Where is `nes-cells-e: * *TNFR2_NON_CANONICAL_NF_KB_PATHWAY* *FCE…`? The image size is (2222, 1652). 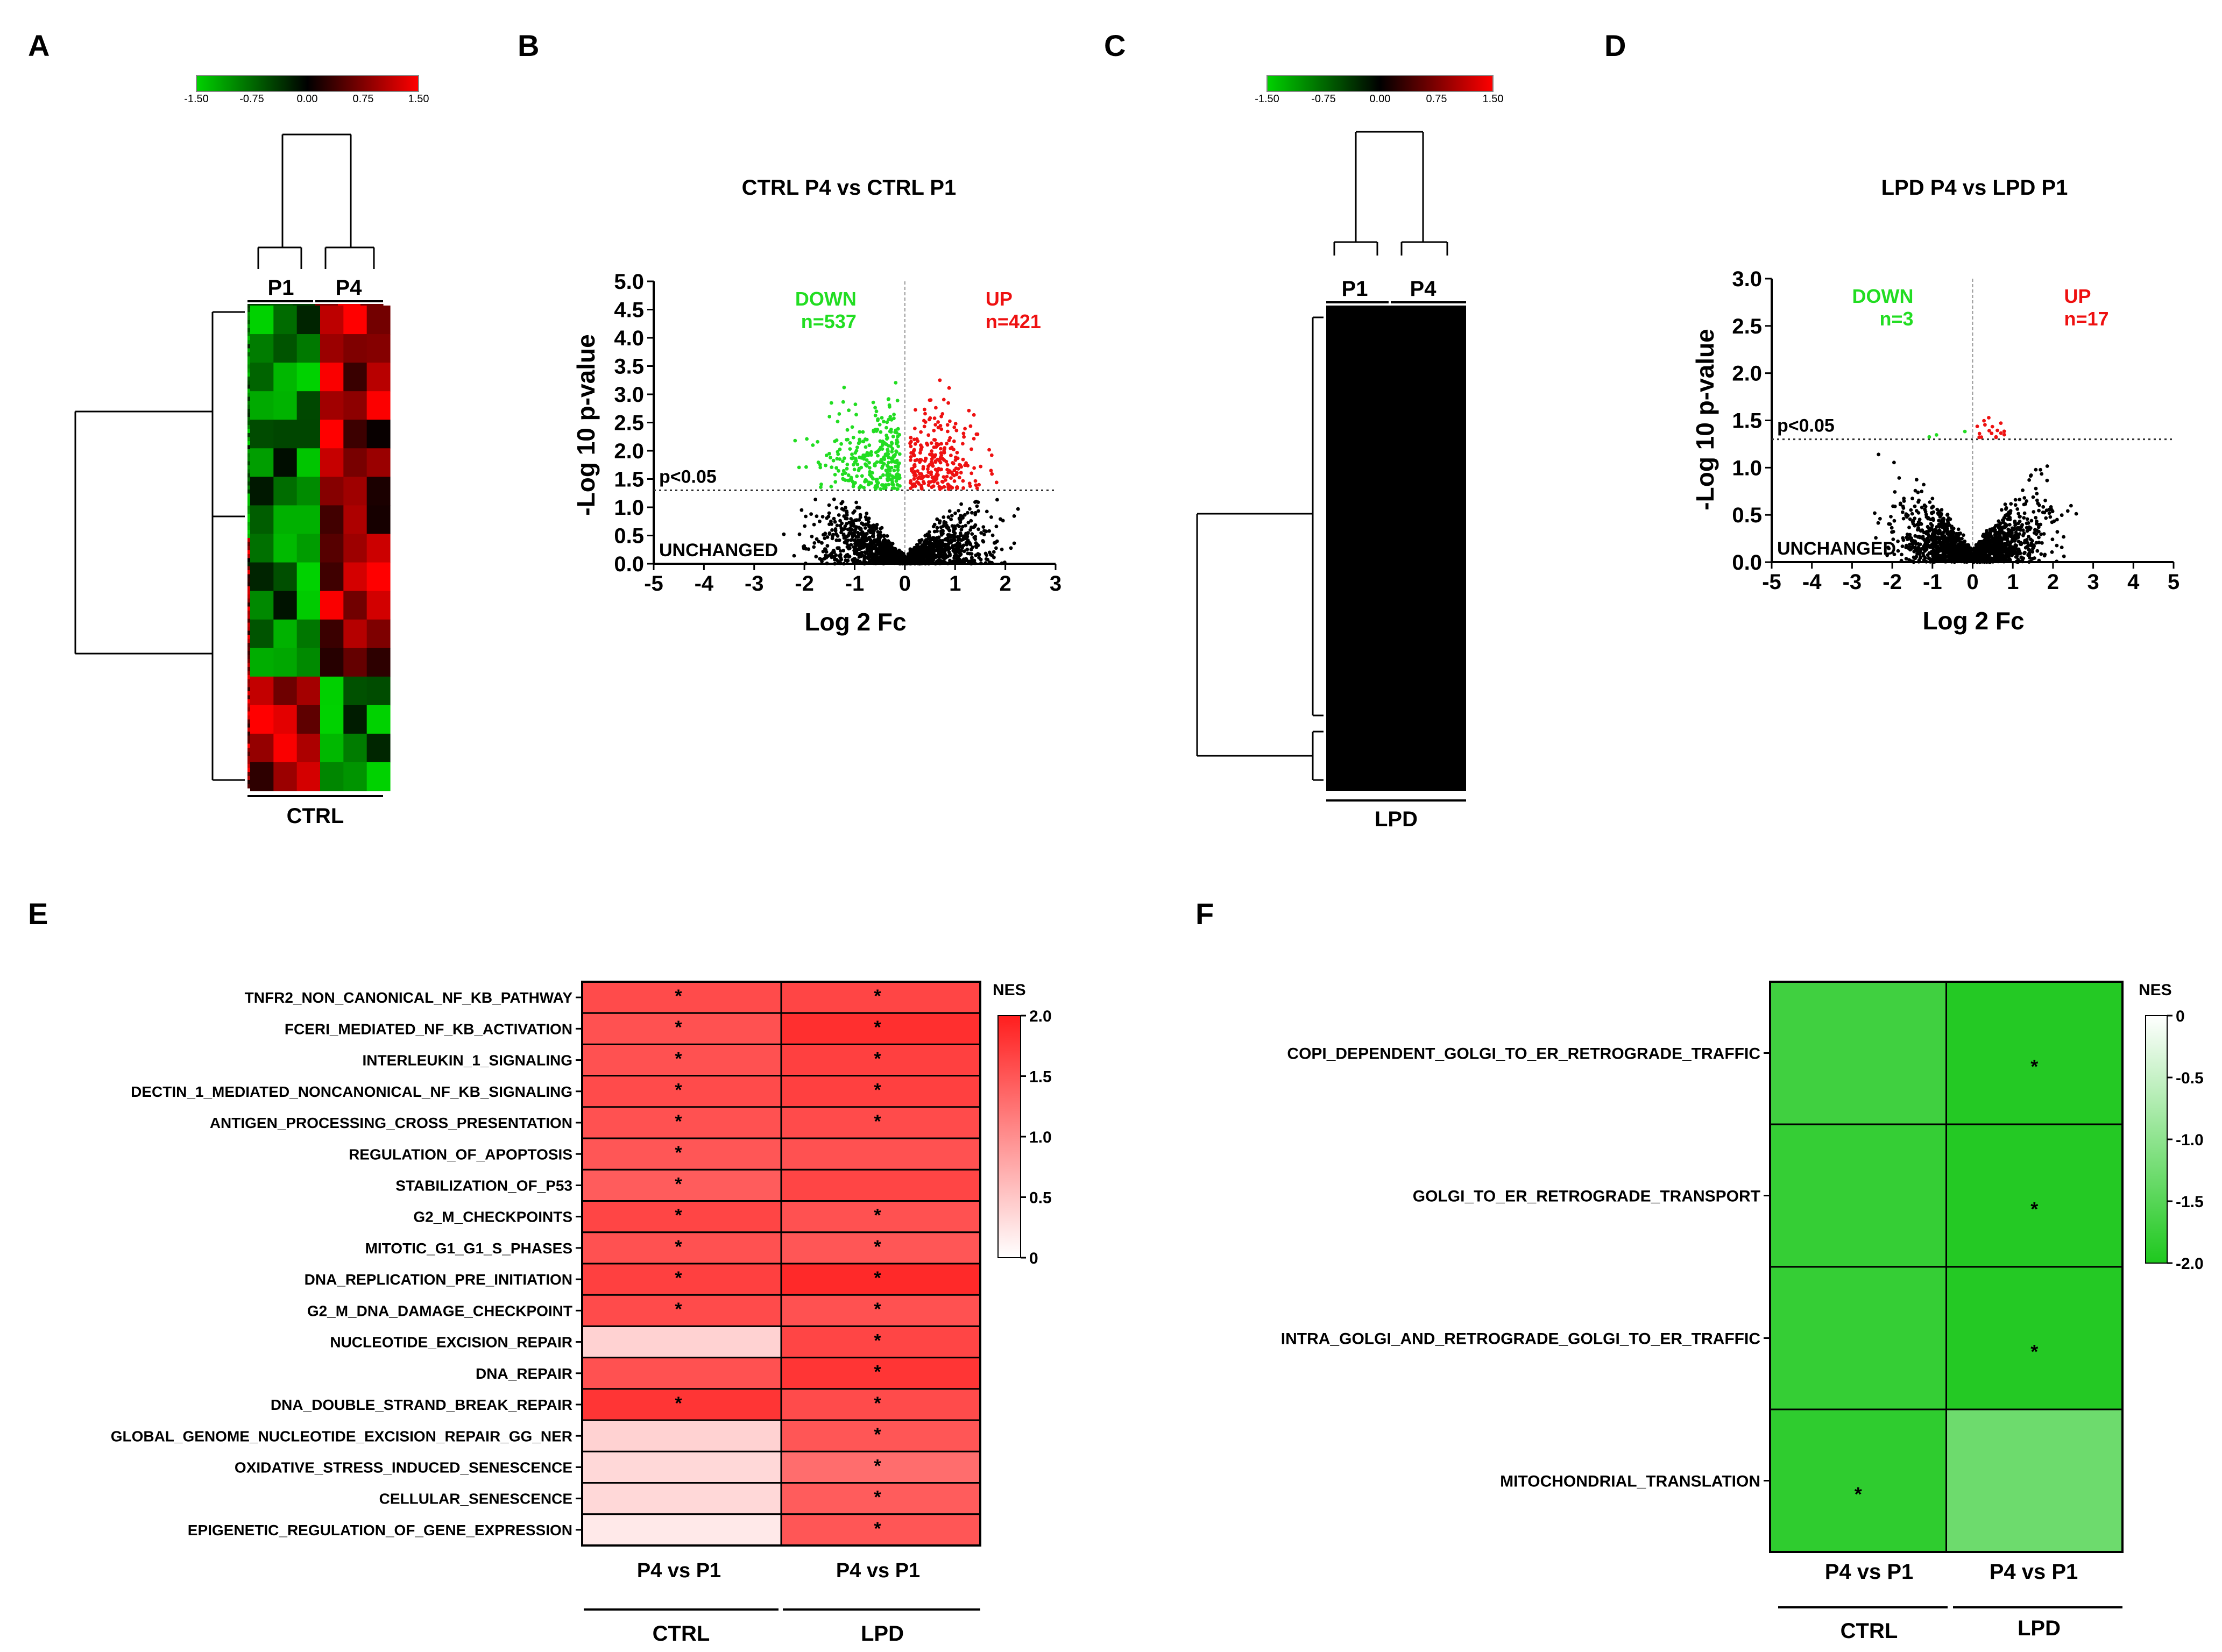
nes-cells-e: * *TNFR2_NON_CANONICAL_NF_KB_PATHWAY* *FCE… is located at coordinates (546, 1264).